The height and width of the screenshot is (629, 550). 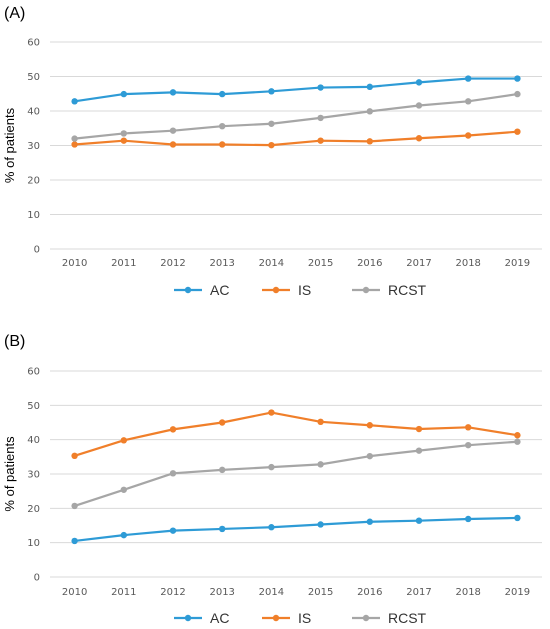 What do you see at coordinates (33, 215) in the screenshot?
I see `y-tick-label: 10` at bounding box center [33, 215].